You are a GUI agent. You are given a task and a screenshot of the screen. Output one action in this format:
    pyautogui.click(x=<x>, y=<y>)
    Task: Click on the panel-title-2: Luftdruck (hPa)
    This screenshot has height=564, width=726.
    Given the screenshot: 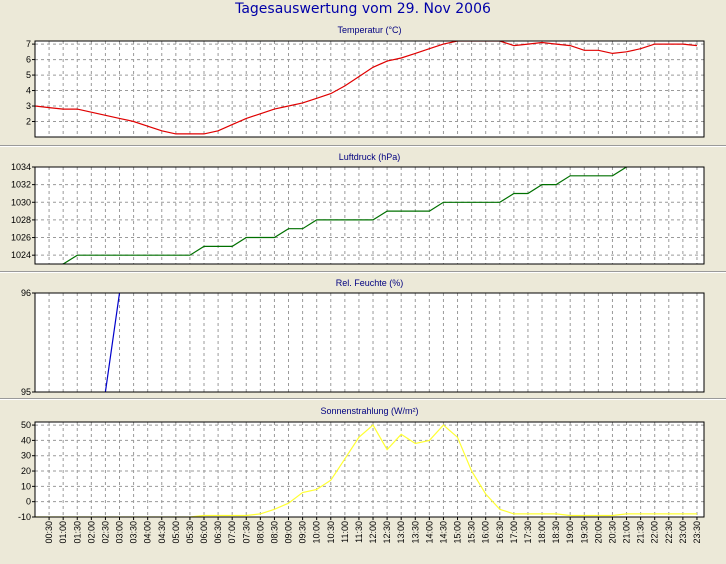 What is the action you would take?
    pyautogui.click(x=370, y=157)
    